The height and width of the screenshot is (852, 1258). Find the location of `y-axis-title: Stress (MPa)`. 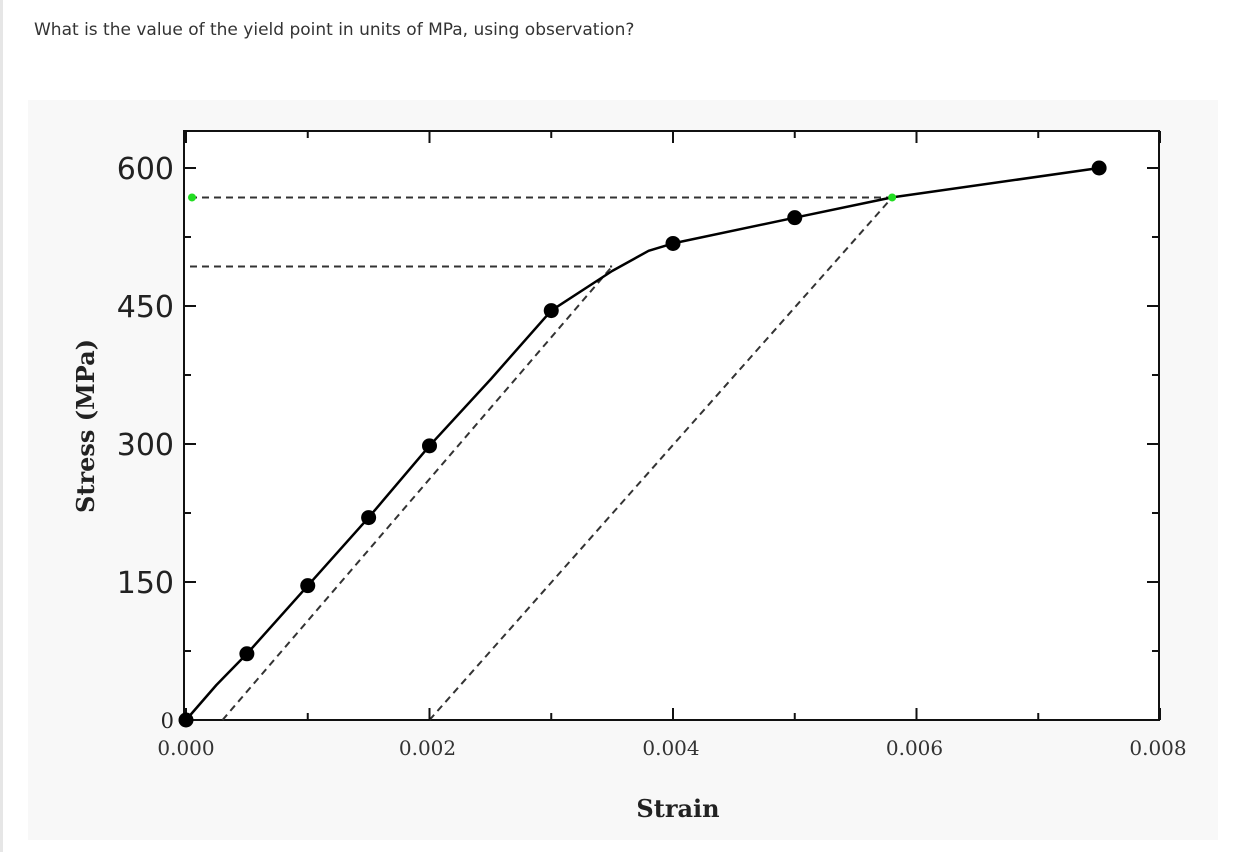

y-axis-title: Stress (MPa) is located at coordinates (85, 426).